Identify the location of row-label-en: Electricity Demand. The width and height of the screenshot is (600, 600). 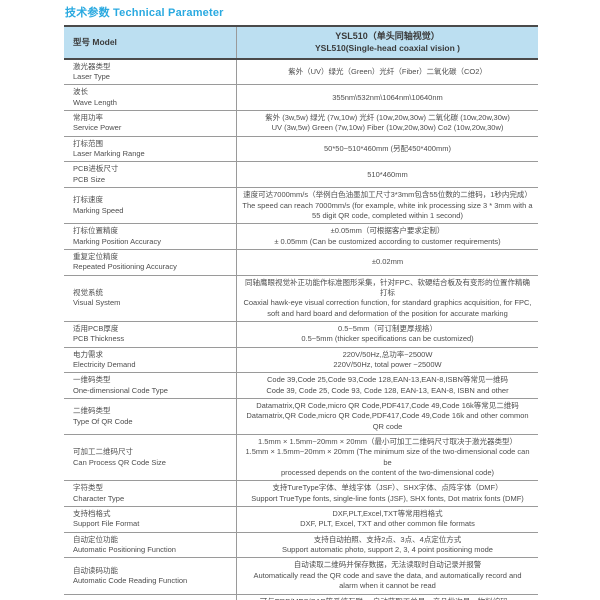
(104, 364).